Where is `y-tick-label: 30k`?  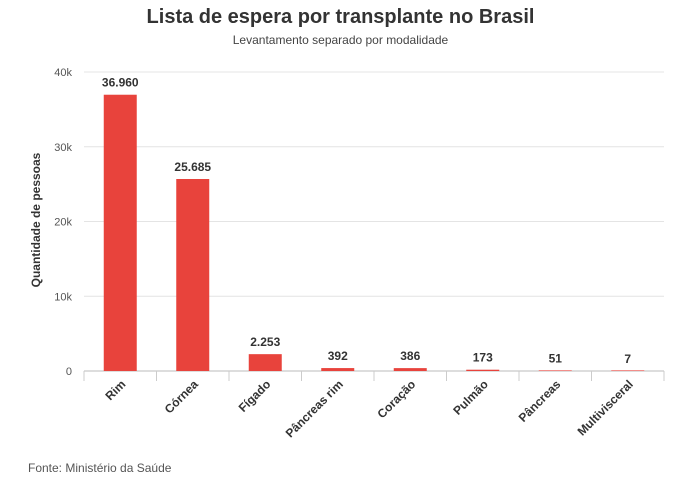
y-tick-label: 30k is located at coordinates (63, 148).